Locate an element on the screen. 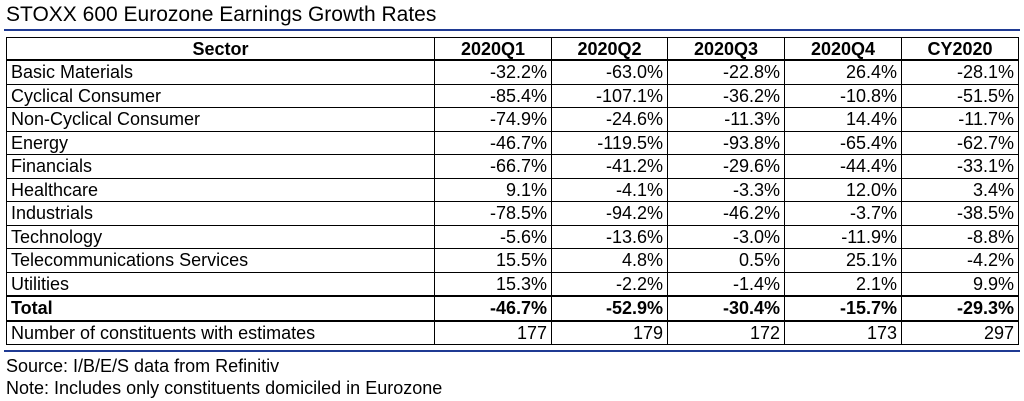 This screenshot has height=401, width=1024. value-cell: -24.6% is located at coordinates (609, 119).